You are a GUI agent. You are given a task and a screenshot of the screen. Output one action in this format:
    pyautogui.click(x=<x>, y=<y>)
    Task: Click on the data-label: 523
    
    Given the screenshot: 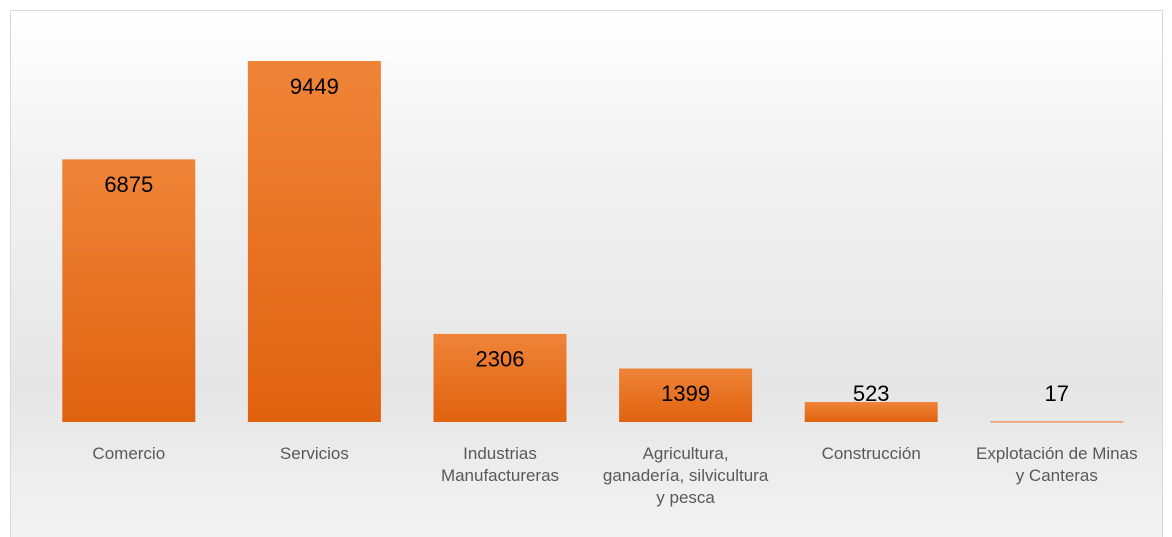 What is the action you would take?
    pyautogui.click(x=871, y=393)
    